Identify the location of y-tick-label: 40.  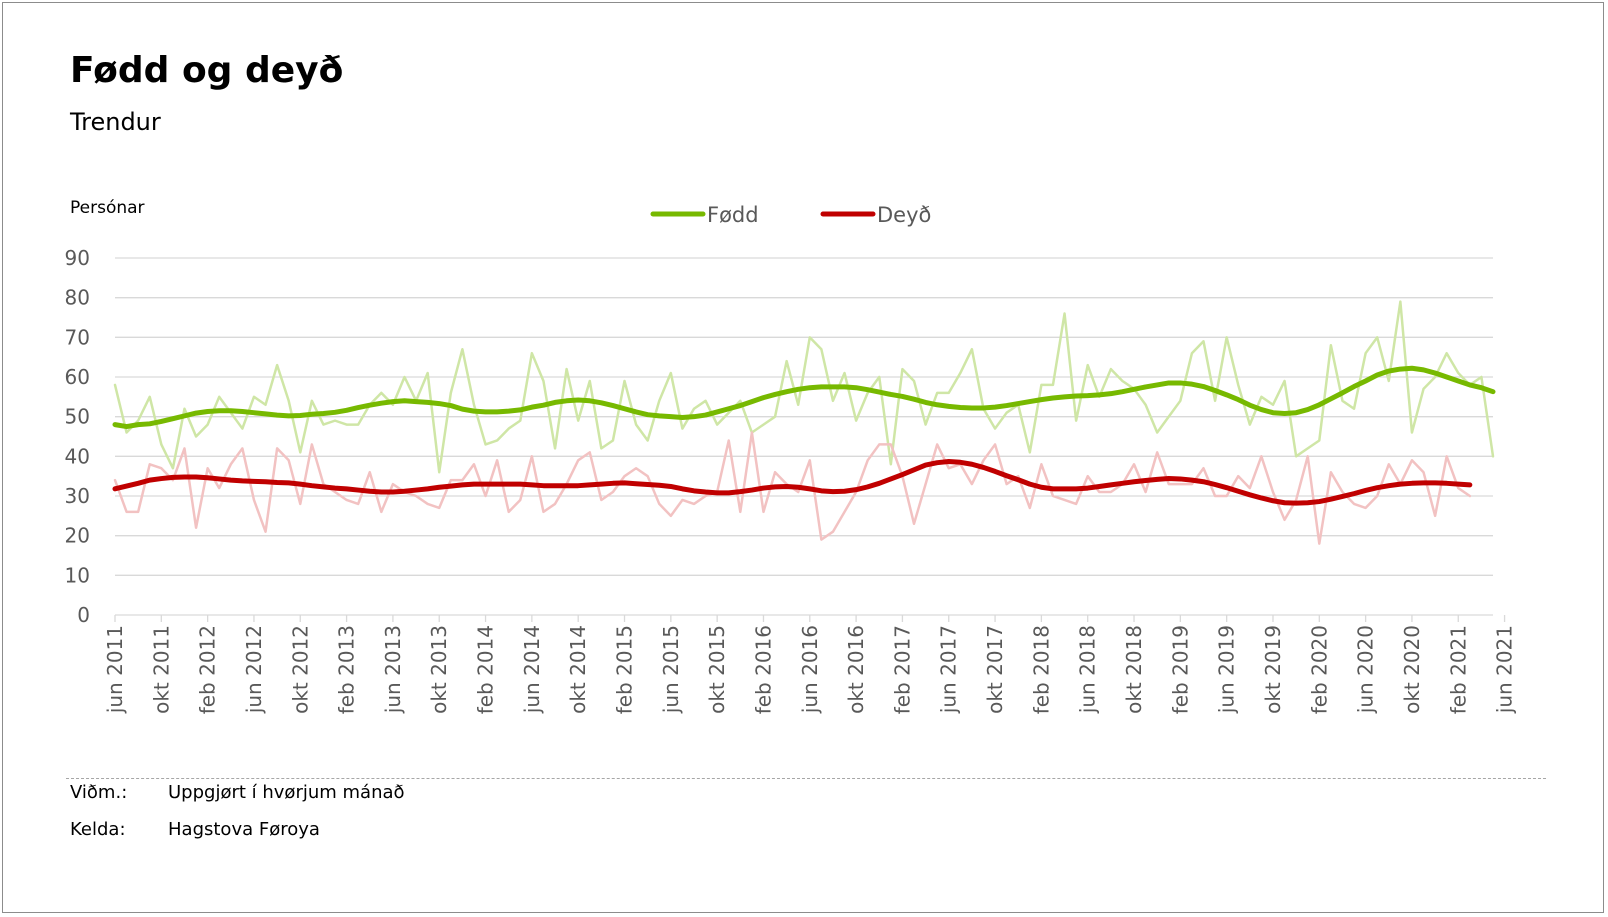
(77, 456).